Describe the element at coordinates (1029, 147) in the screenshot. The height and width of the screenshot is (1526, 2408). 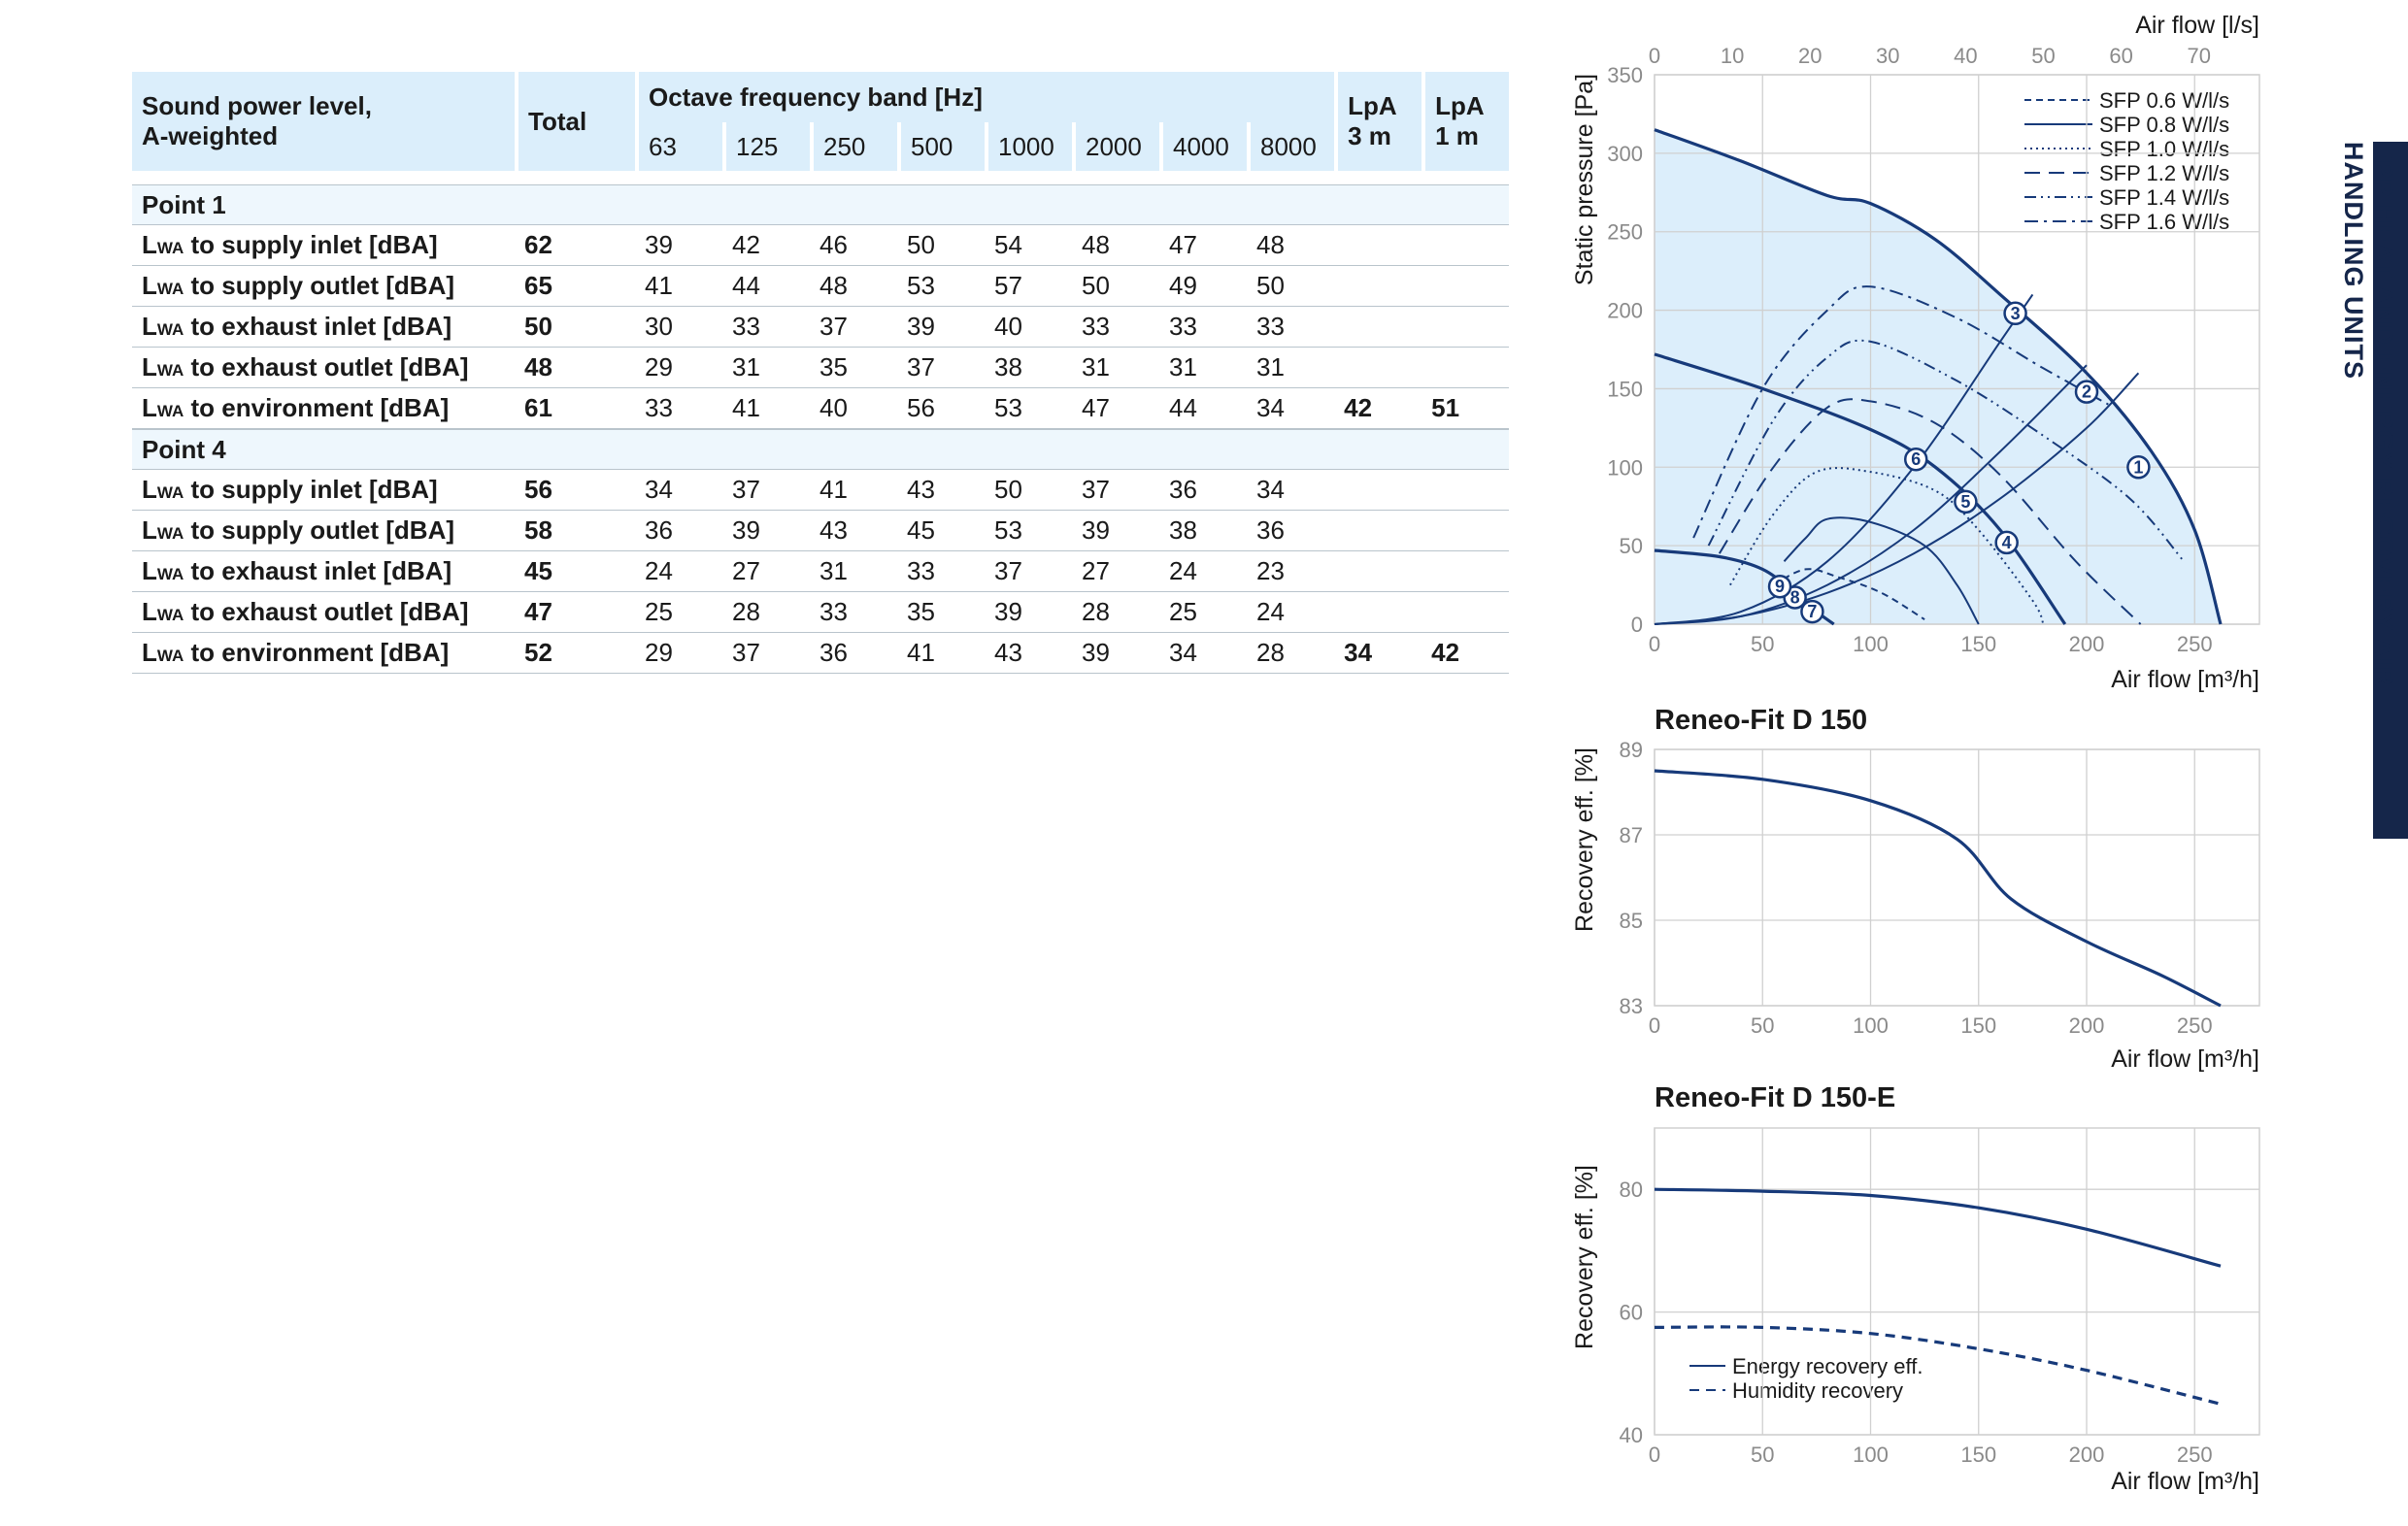
I see `header-band: 1000` at that location.